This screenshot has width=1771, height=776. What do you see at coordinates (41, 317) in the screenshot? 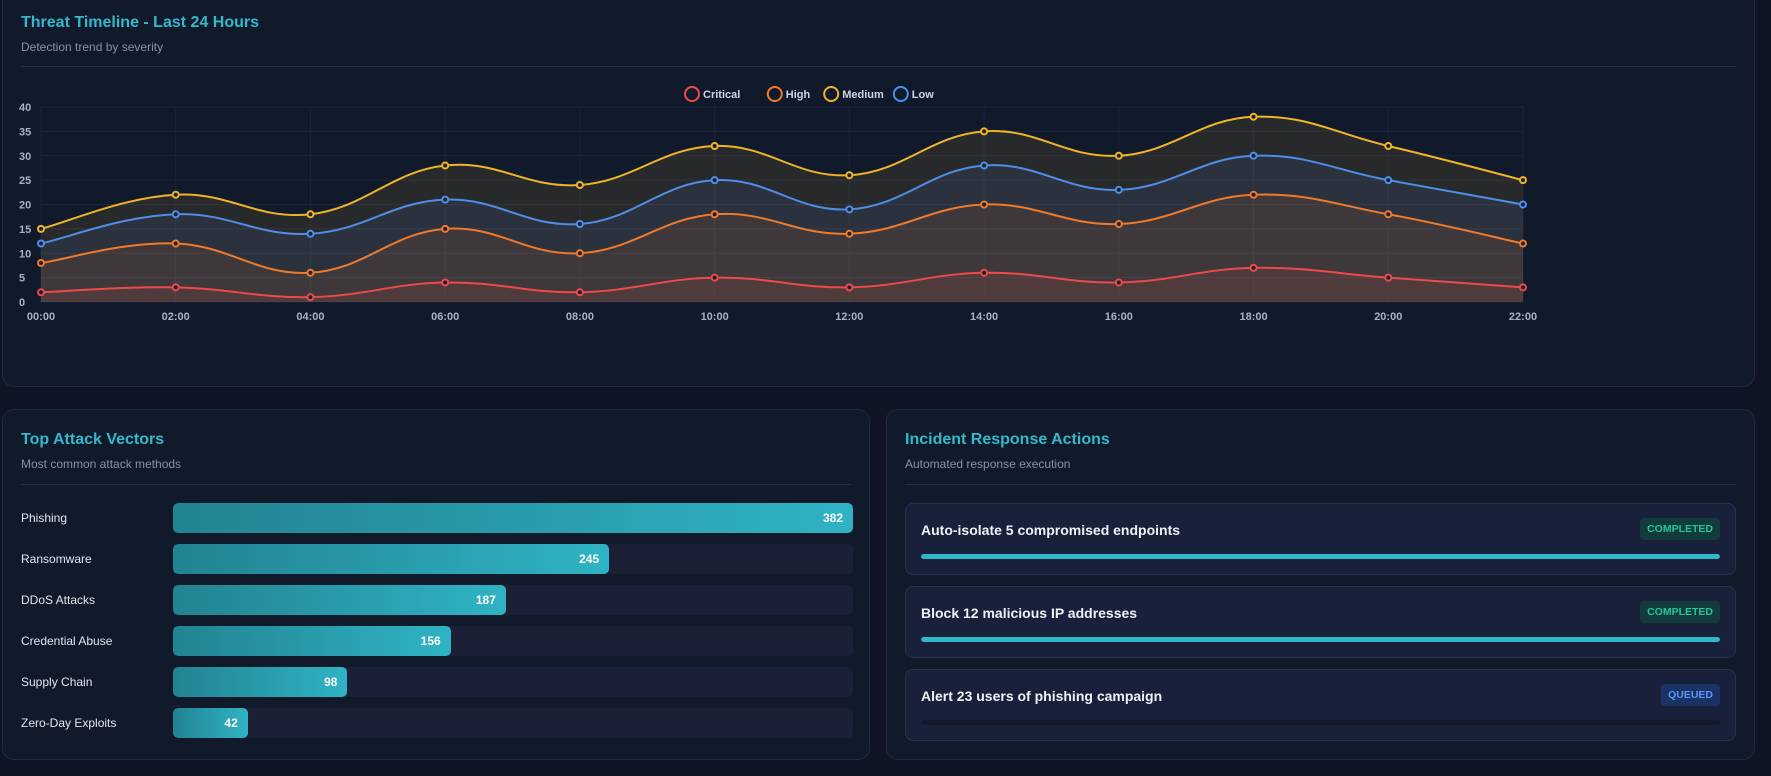
I see `x-tick-label: 00:00` at bounding box center [41, 317].